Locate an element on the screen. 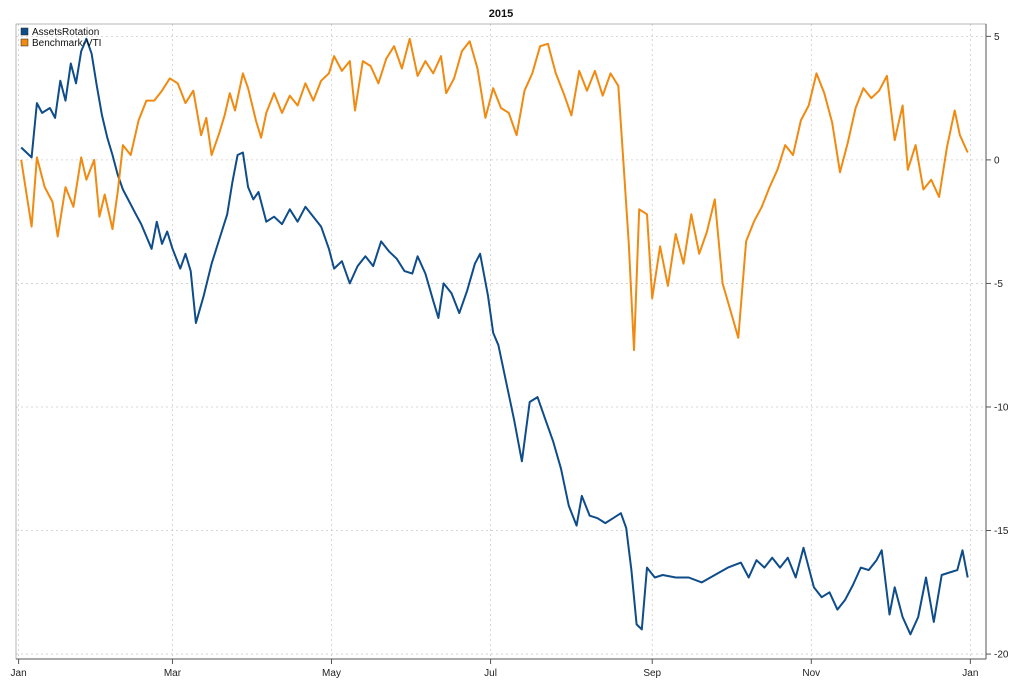 Image resolution: width=1024 pixels, height=683 pixels. y-tick-label: -10 is located at coordinates (1001, 407).